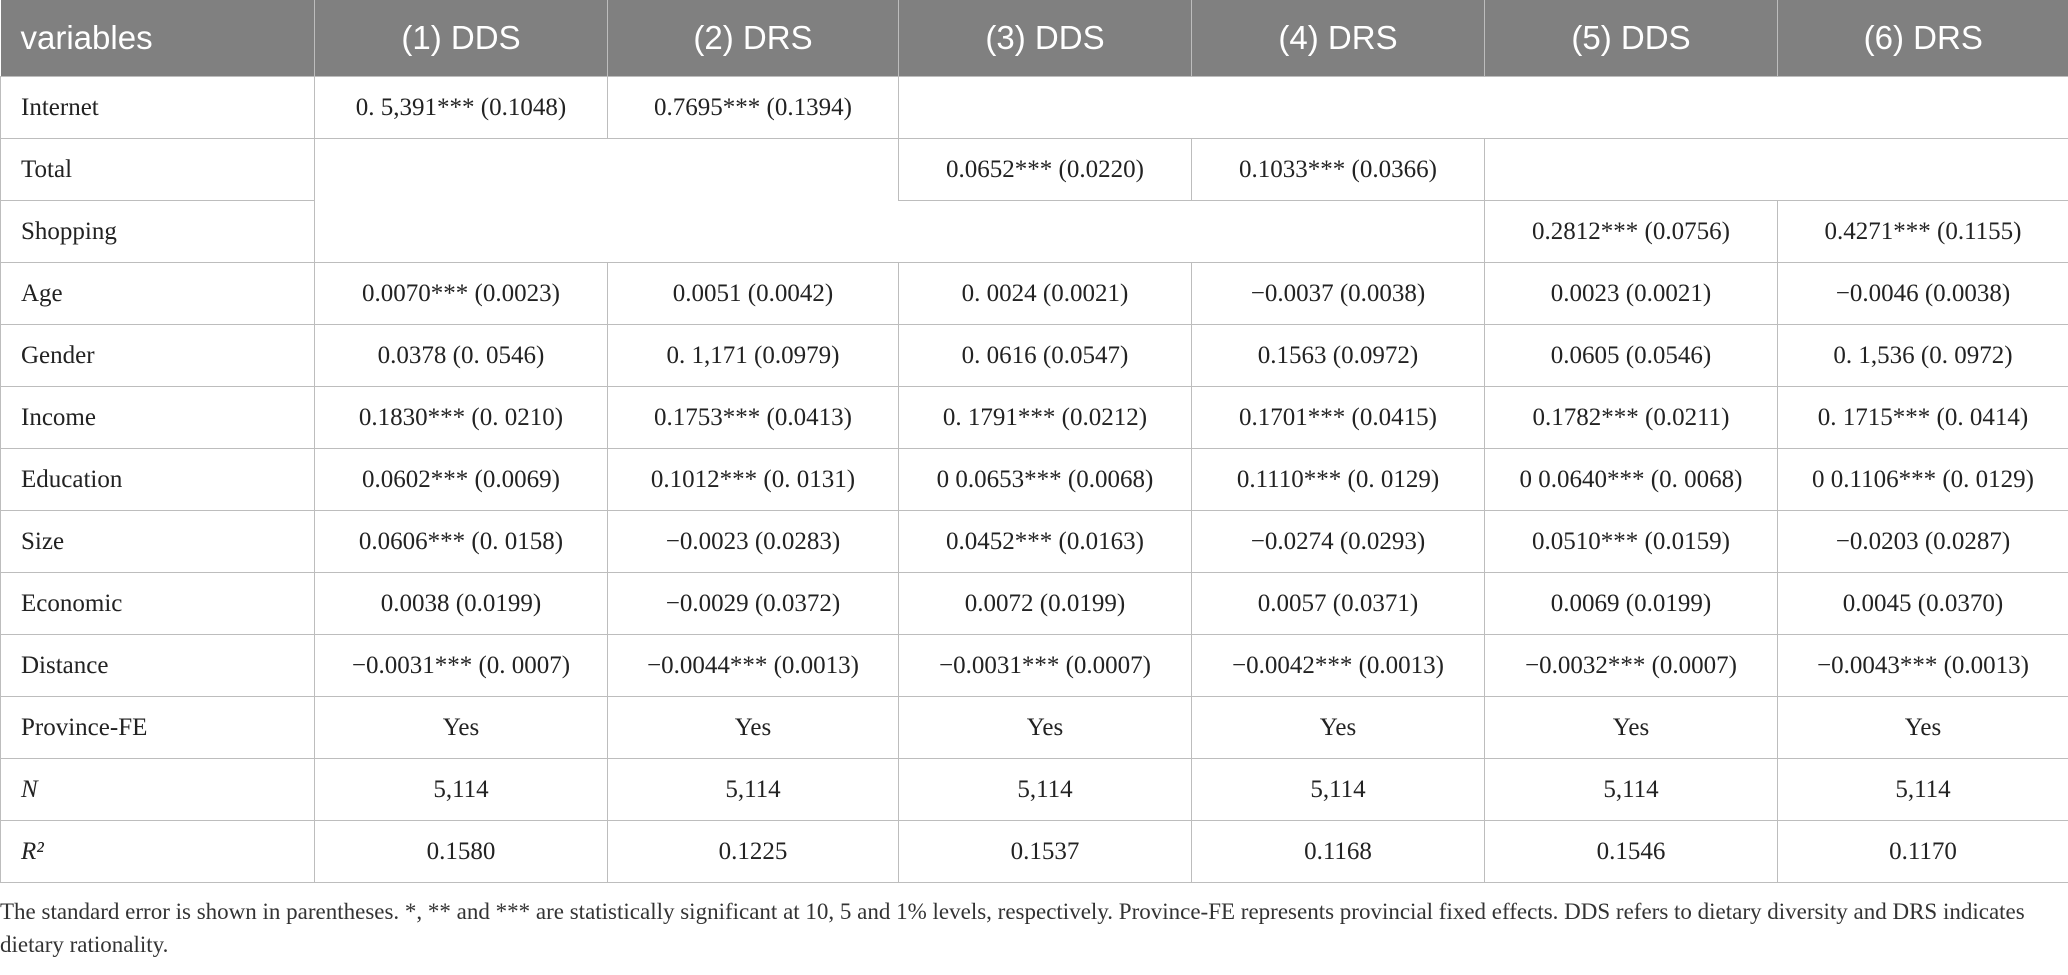 Image resolution: width=2068 pixels, height=975 pixels. What do you see at coordinates (157, 603) in the screenshot?
I see `row-label: Economic` at bounding box center [157, 603].